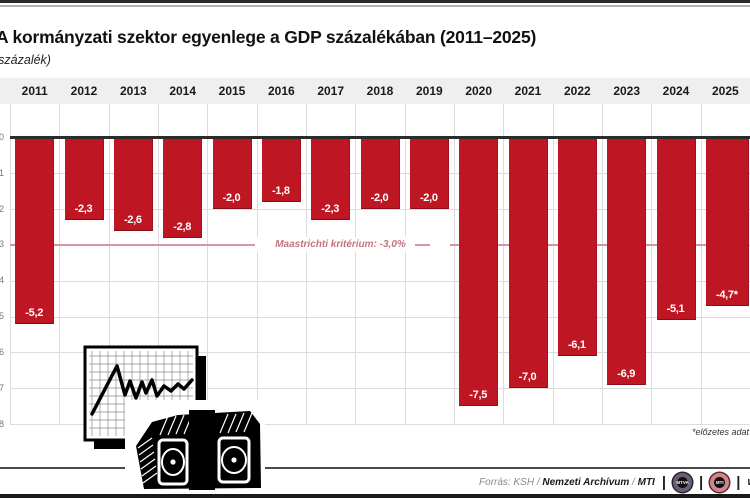 This screenshot has height=500, width=750. Describe the element at coordinates (183, 91) in the screenshot. I see `x-axis-label-2014: 2014` at that location.